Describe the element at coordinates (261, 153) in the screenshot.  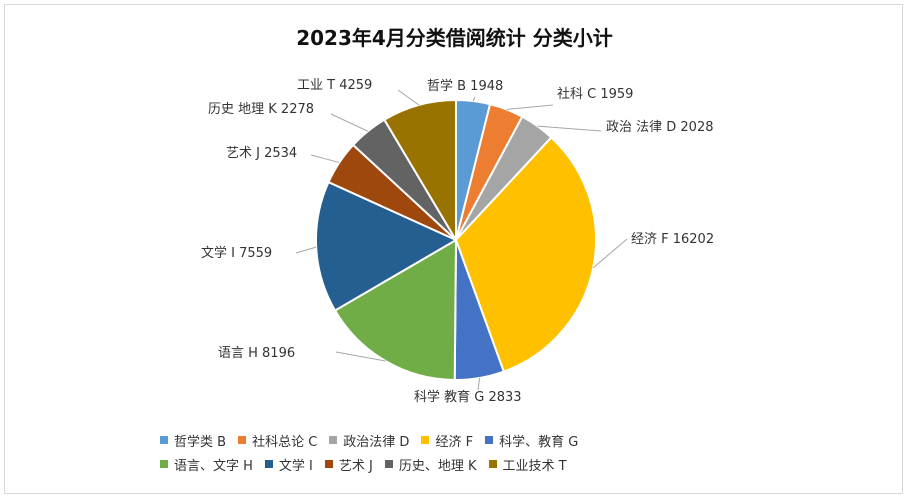
I see `data-label: 艺术 J 2534` at that location.